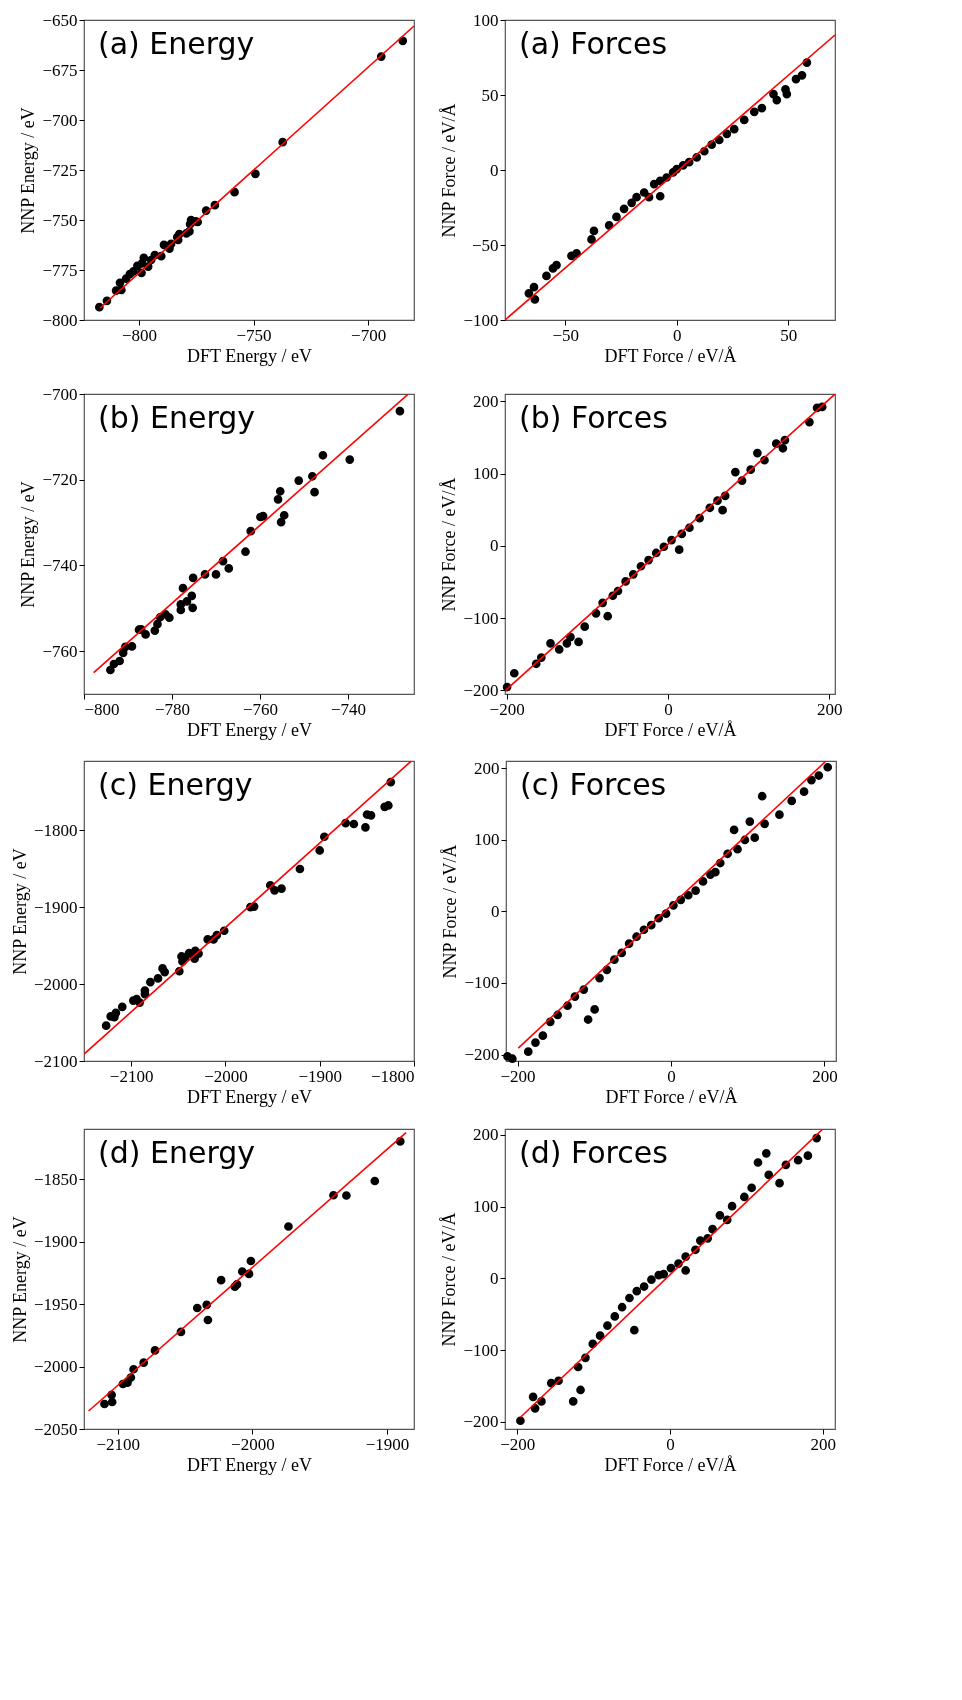  Describe the element at coordinates (593, 417) in the screenshot. I see `chart-title: (b) Forces` at that location.